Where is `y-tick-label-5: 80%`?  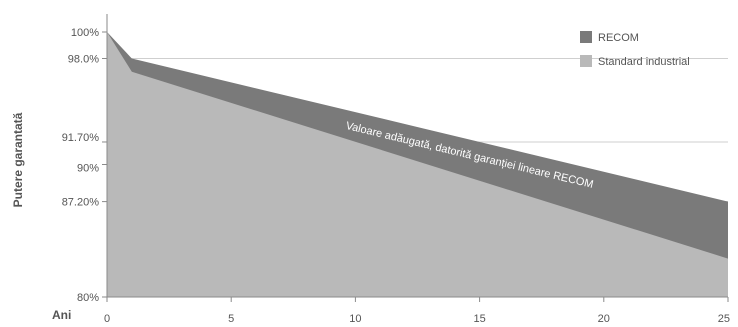
y-tick-label-5: 80% is located at coordinates (88, 298).